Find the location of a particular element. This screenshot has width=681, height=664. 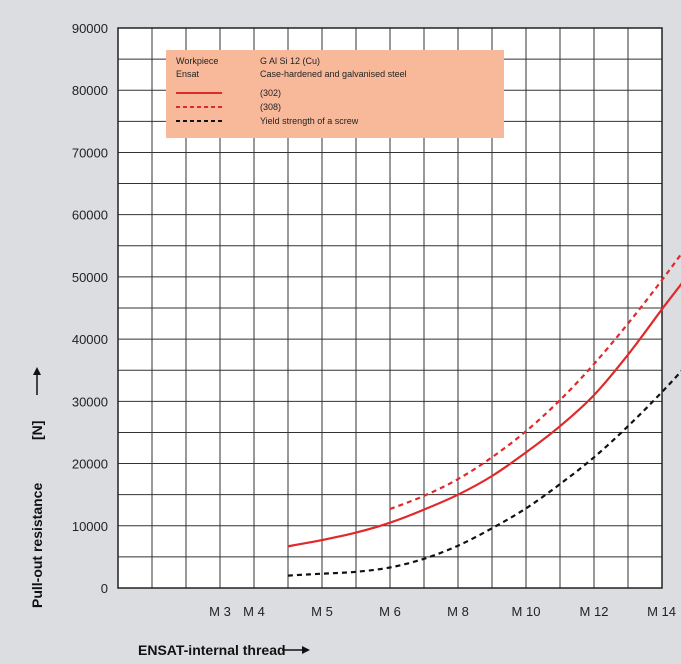

y-tick-label: 10000 is located at coordinates (90, 526).